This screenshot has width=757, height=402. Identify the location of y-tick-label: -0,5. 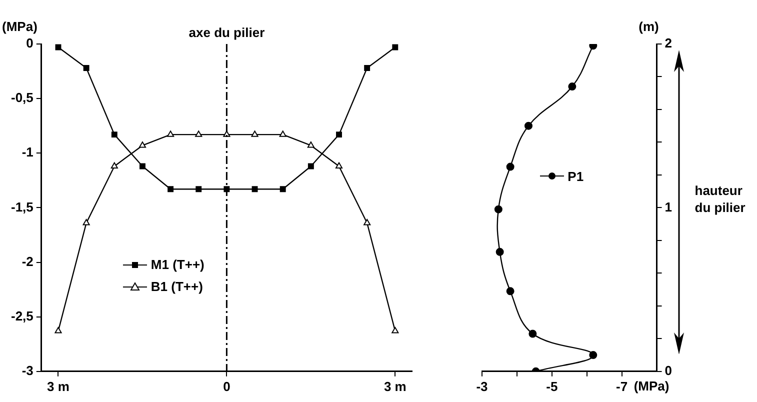
(22, 98).